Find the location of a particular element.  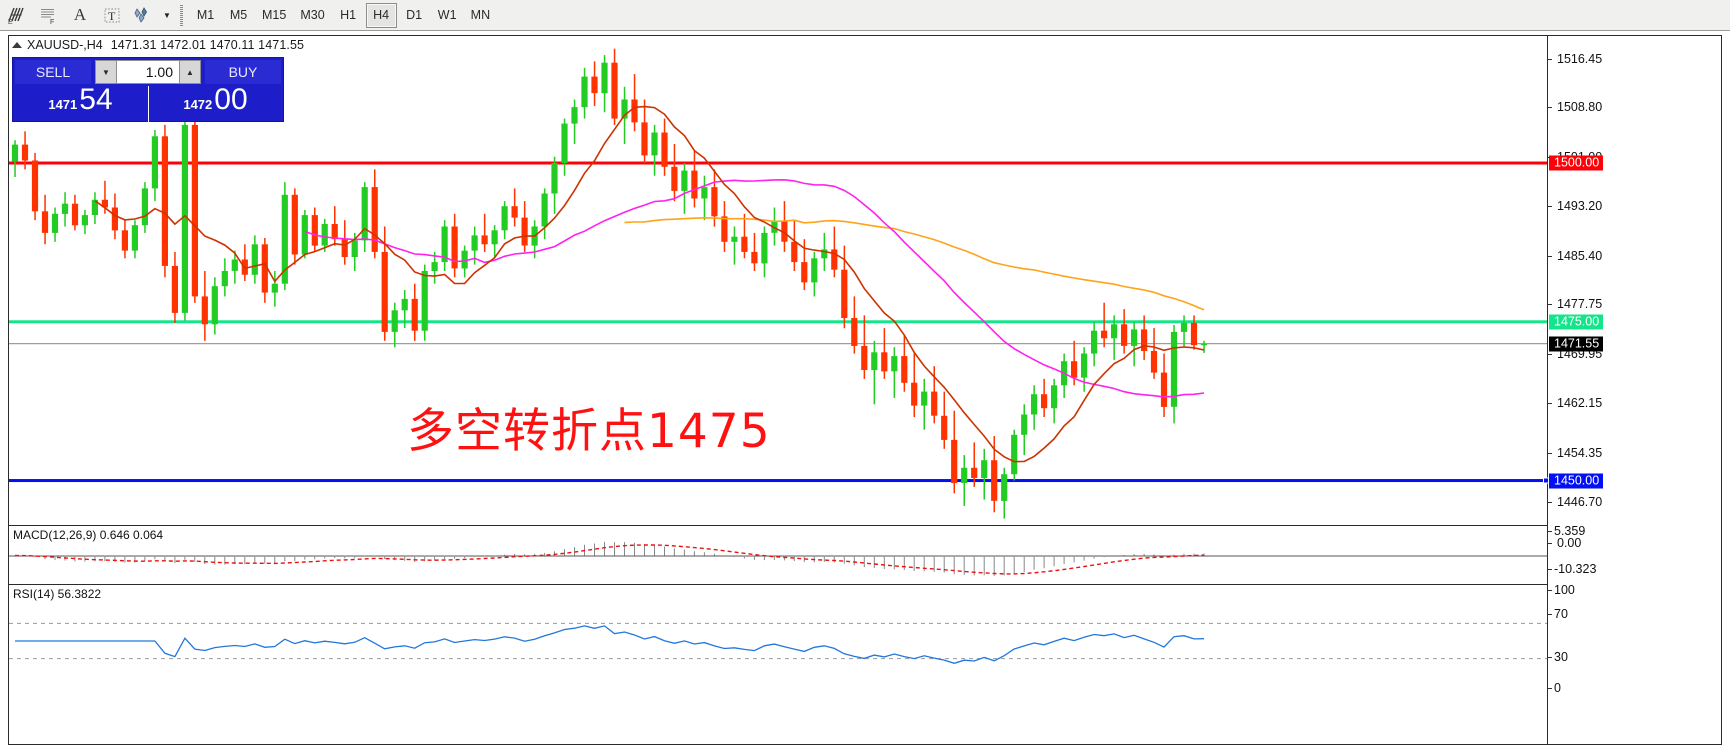

toolbar-separator is located at coordinates (181, 15).